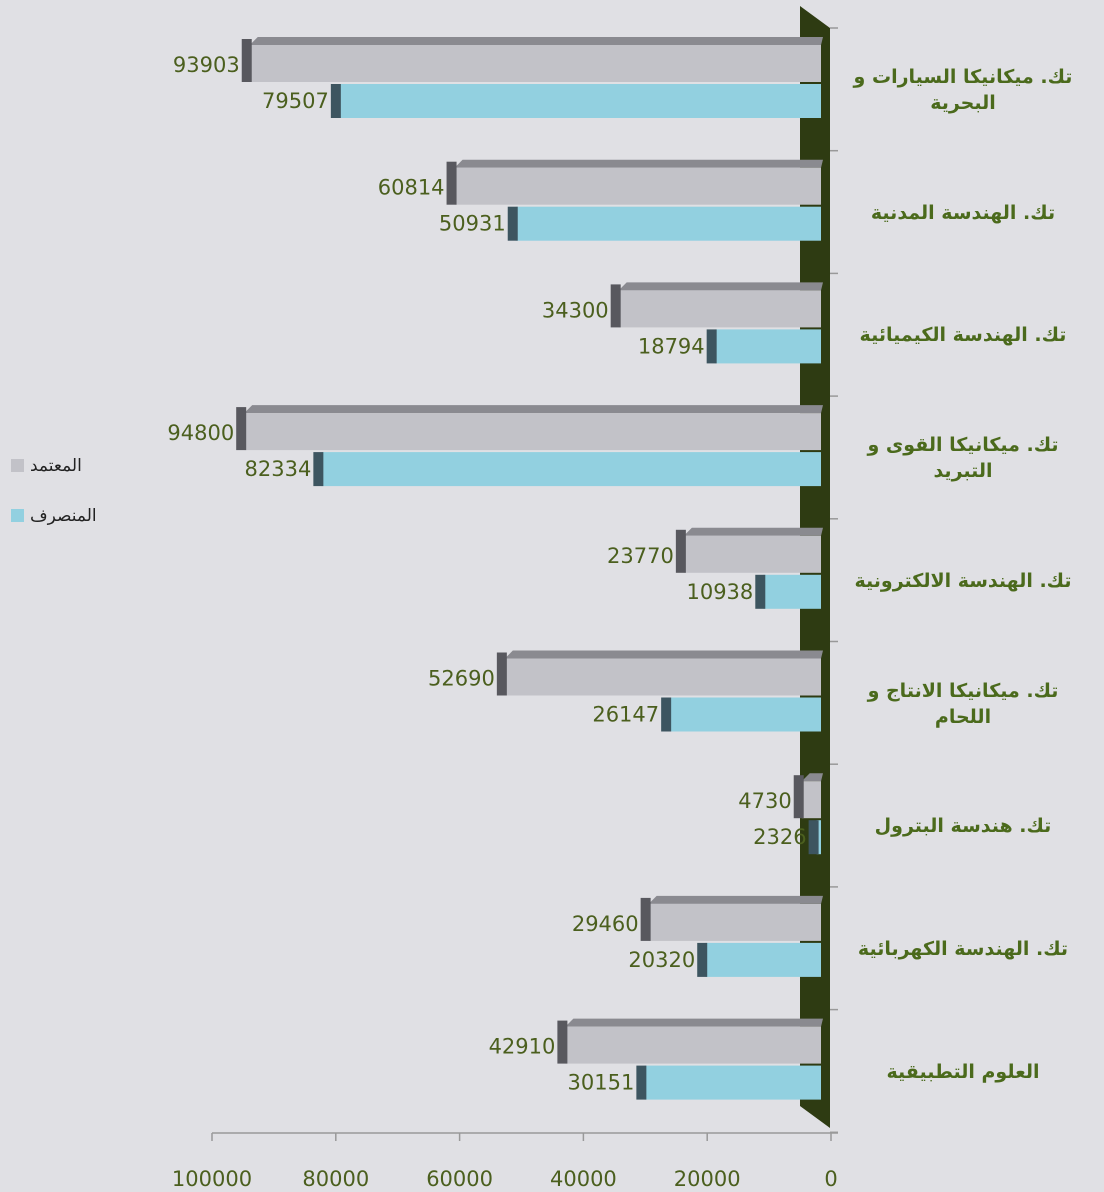 Image resolution: width=1104 pixels, height=1192 pixels. Describe the element at coordinates (459, 1179) in the screenshot. I see `x-tick-label: 60000` at that location.